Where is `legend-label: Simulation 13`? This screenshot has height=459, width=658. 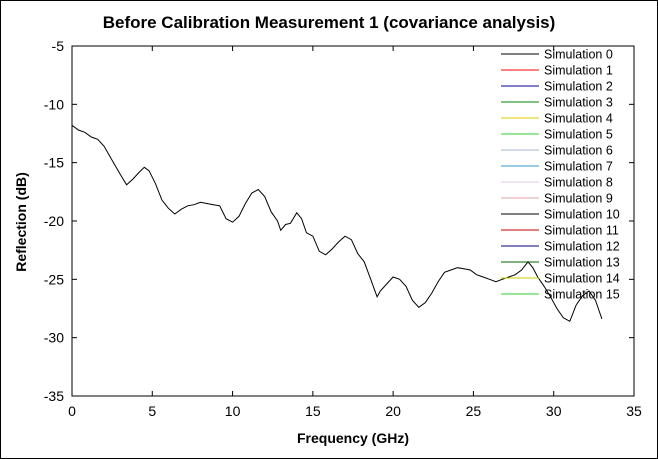 legend-label: Simulation 13 is located at coordinates (582, 263).